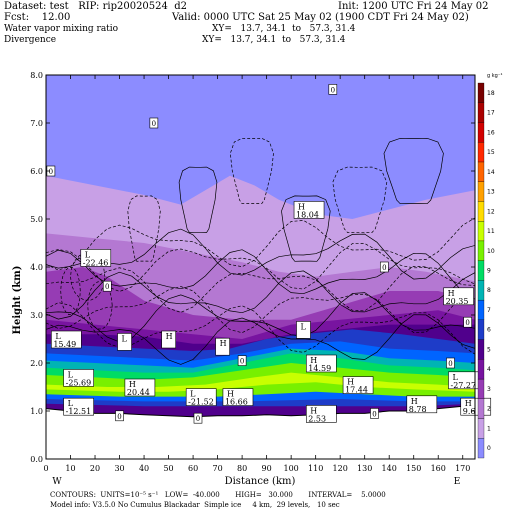 The image size is (512, 512). I want to click on extremum-label-14: L-12.51, so click(78, 406).